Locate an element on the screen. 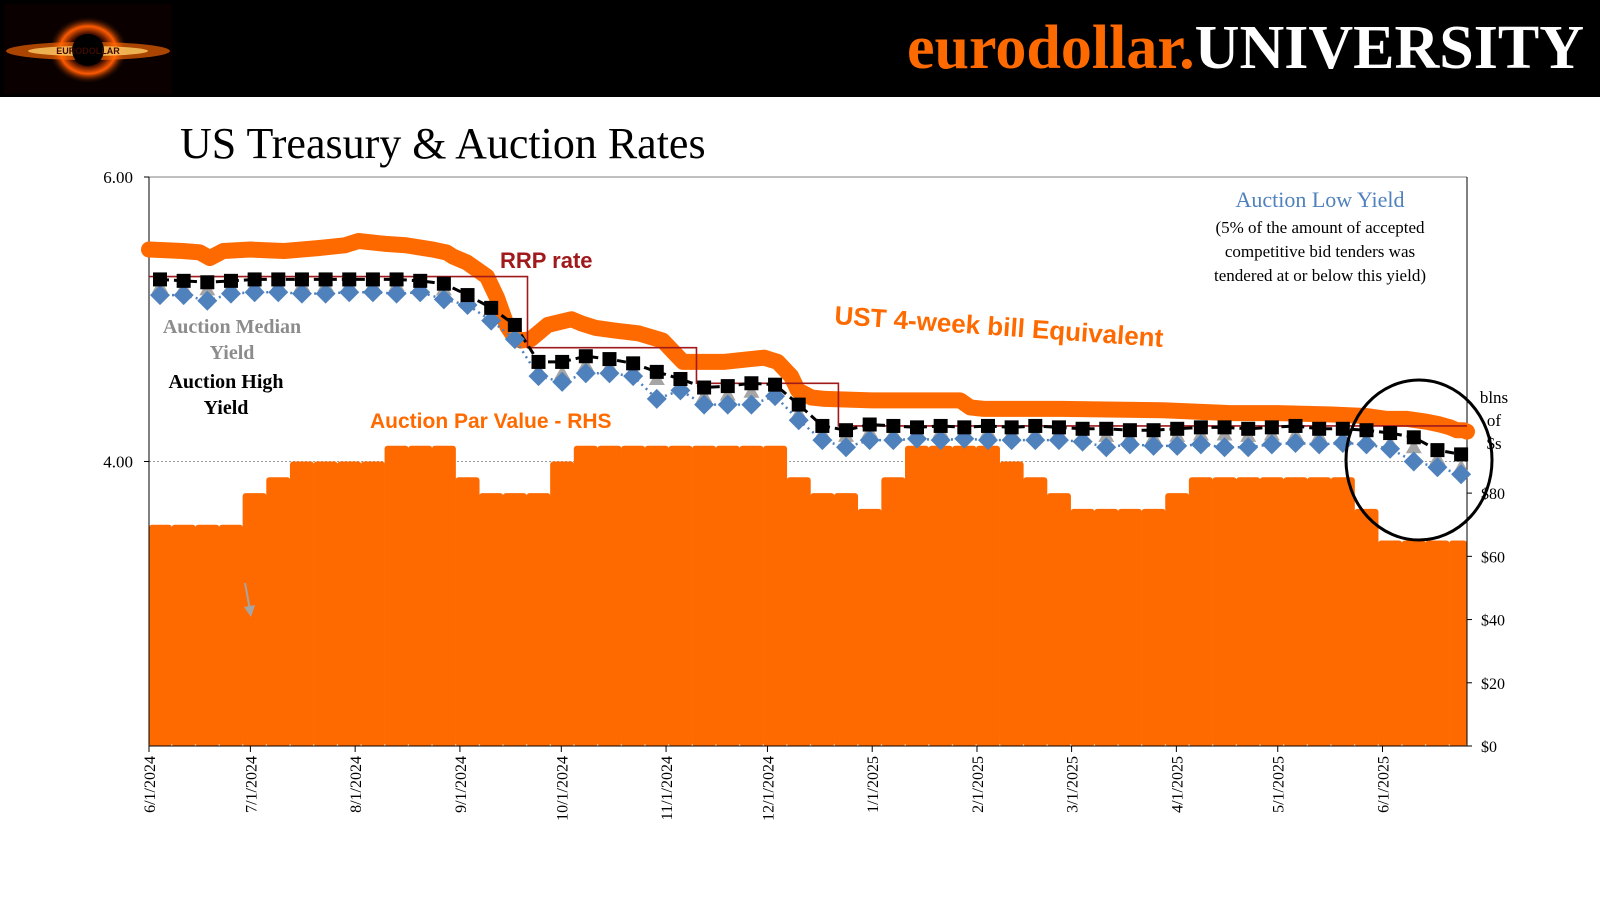  right-axis-unit-line2: of is located at coordinates (1494, 420).